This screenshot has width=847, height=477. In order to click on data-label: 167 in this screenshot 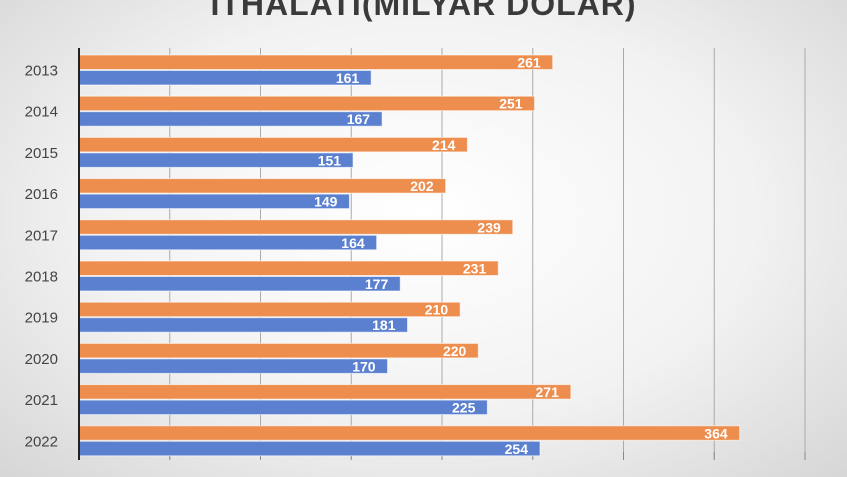, I will do `click(359, 119)`.